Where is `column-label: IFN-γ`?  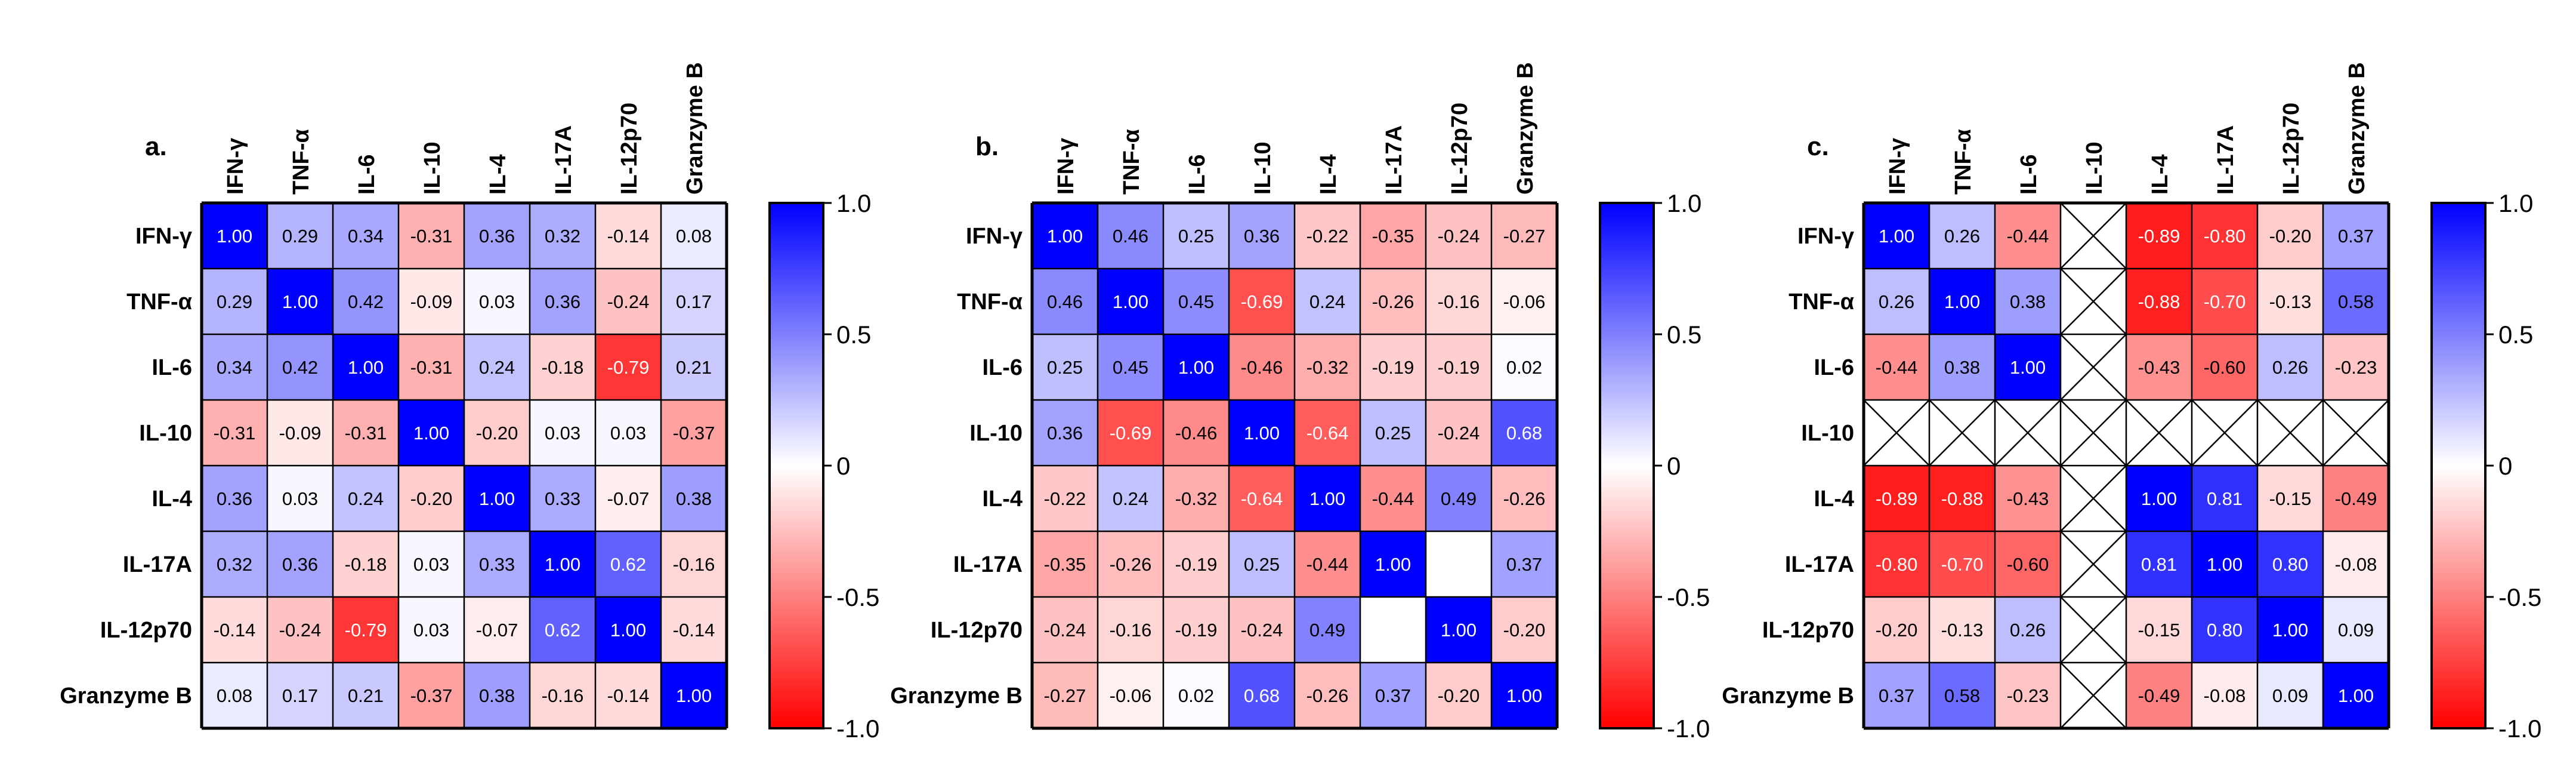
column-label: IFN-γ is located at coordinates (1066, 166).